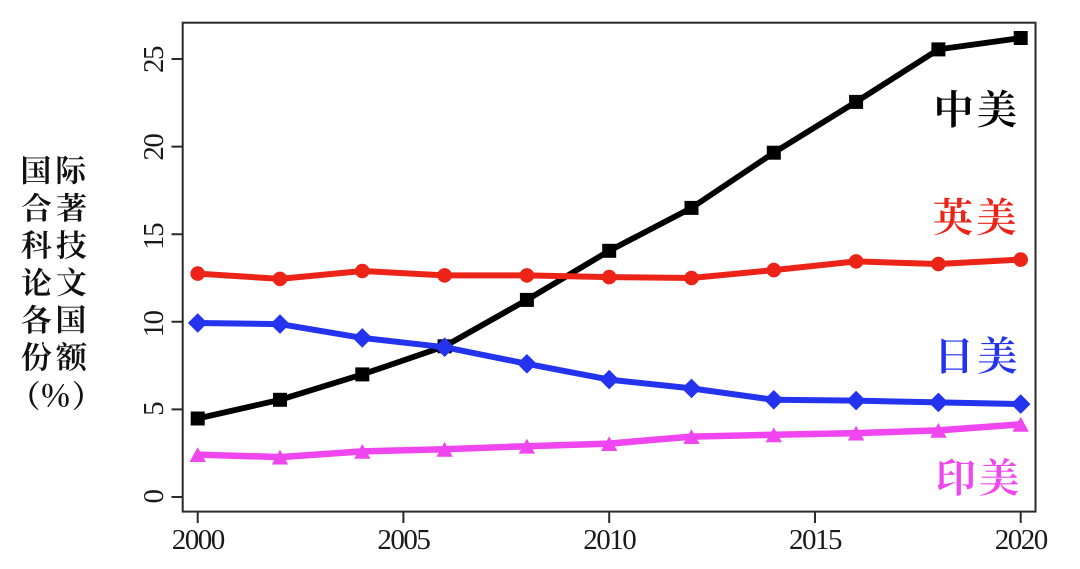  Describe the element at coordinates (609, 540) in the screenshot. I see `svg-text: 2010` at that location.